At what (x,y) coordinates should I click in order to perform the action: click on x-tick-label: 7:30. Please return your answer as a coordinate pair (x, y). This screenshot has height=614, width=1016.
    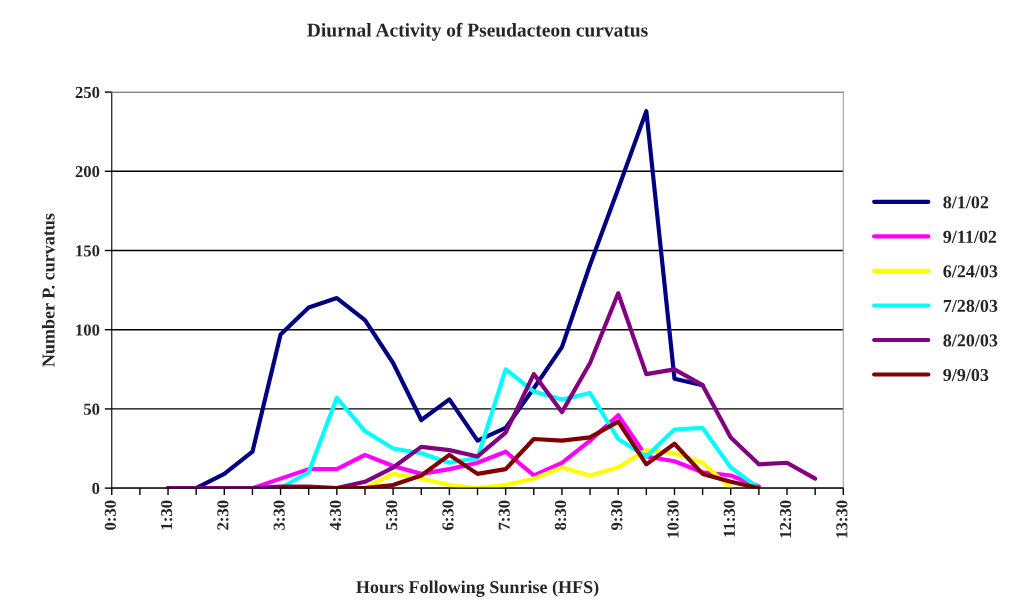
    Looking at the image, I should click on (504, 515).